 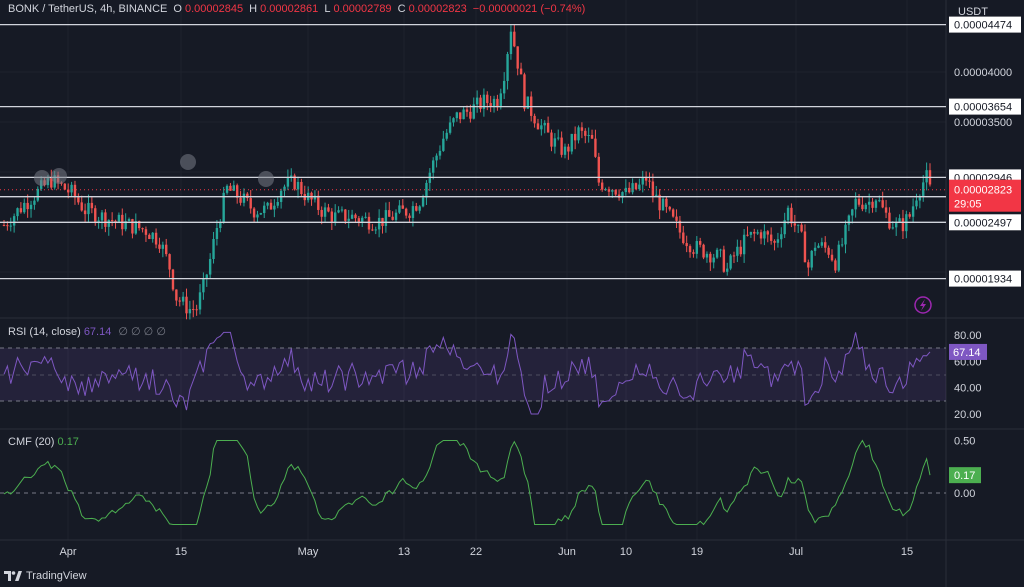 What do you see at coordinates (142, 332) in the screenshot?
I see `rsi-extra: ∅ ∅ ∅ ∅` at bounding box center [142, 332].